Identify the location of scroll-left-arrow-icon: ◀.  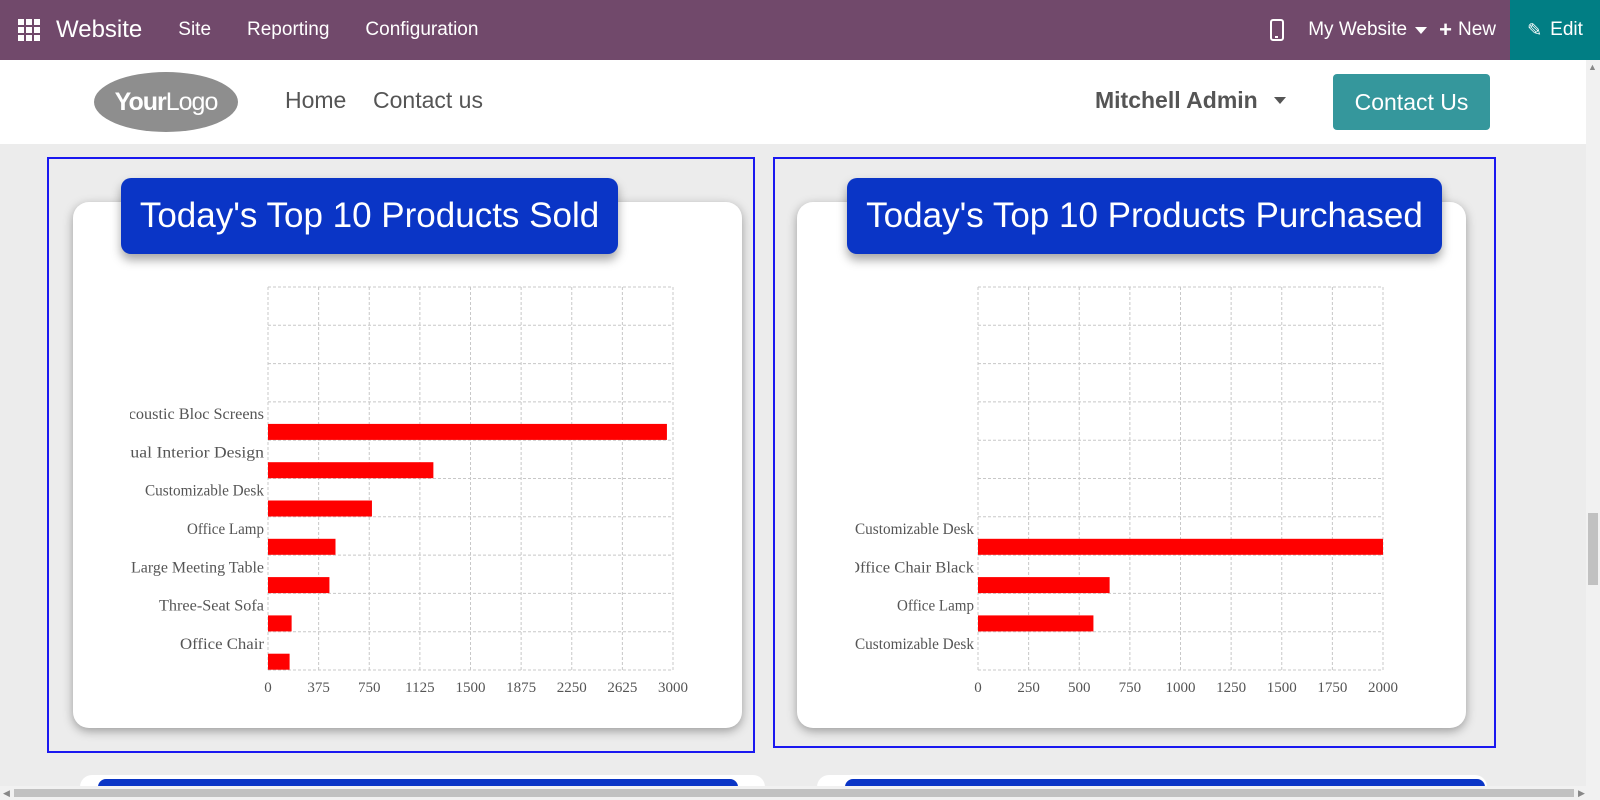
(6, 793).